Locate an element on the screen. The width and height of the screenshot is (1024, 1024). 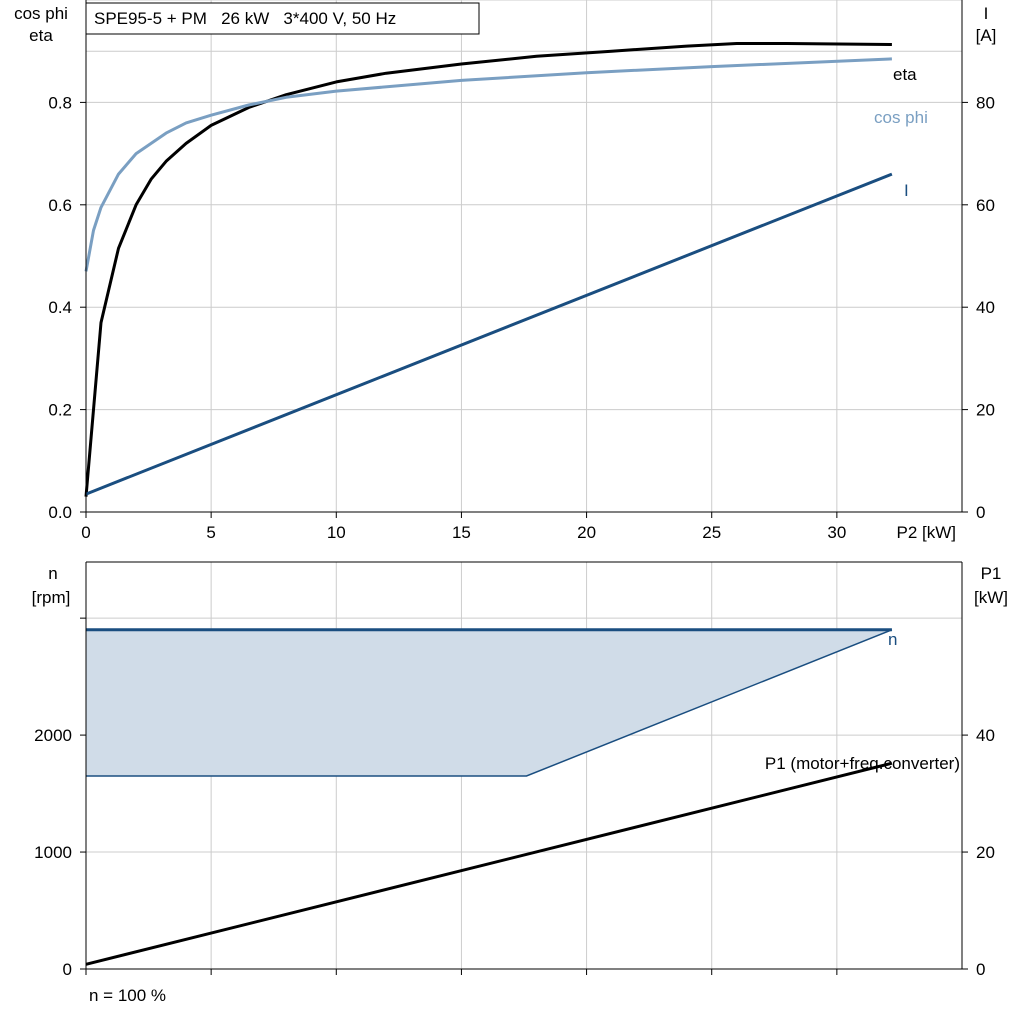
bottom-left-tick-label: 0 is located at coordinates (67, 969).